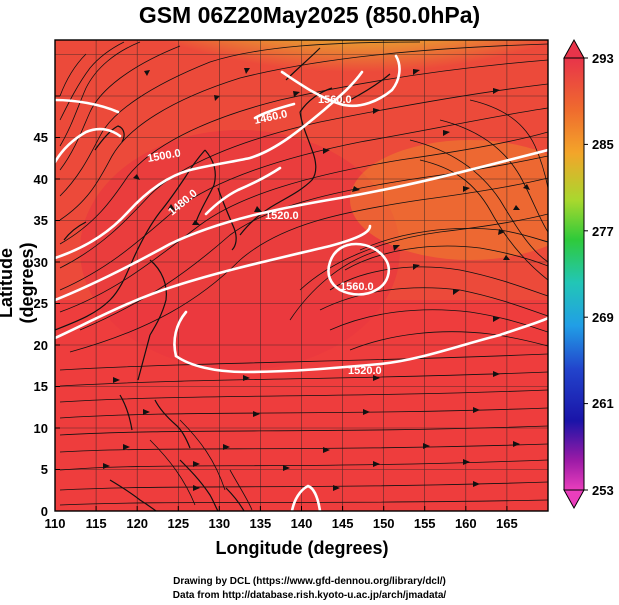 The width and height of the screenshot is (619, 605). What do you see at coordinates (603, 403) in the screenshot?
I see `colorbar-label: 261` at bounding box center [603, 403].